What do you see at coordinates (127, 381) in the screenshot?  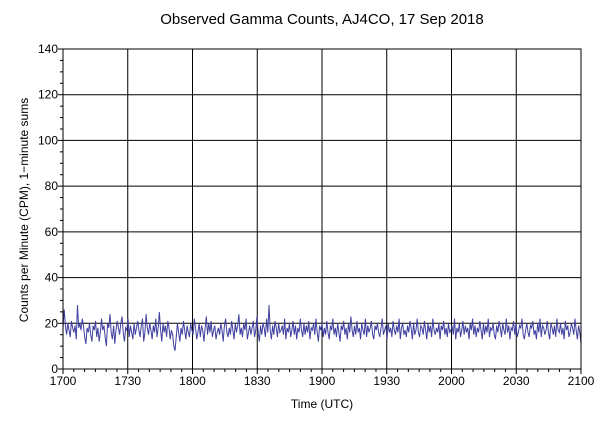 I see `x-tick-label: 1730` at bounding box center [127, 381].